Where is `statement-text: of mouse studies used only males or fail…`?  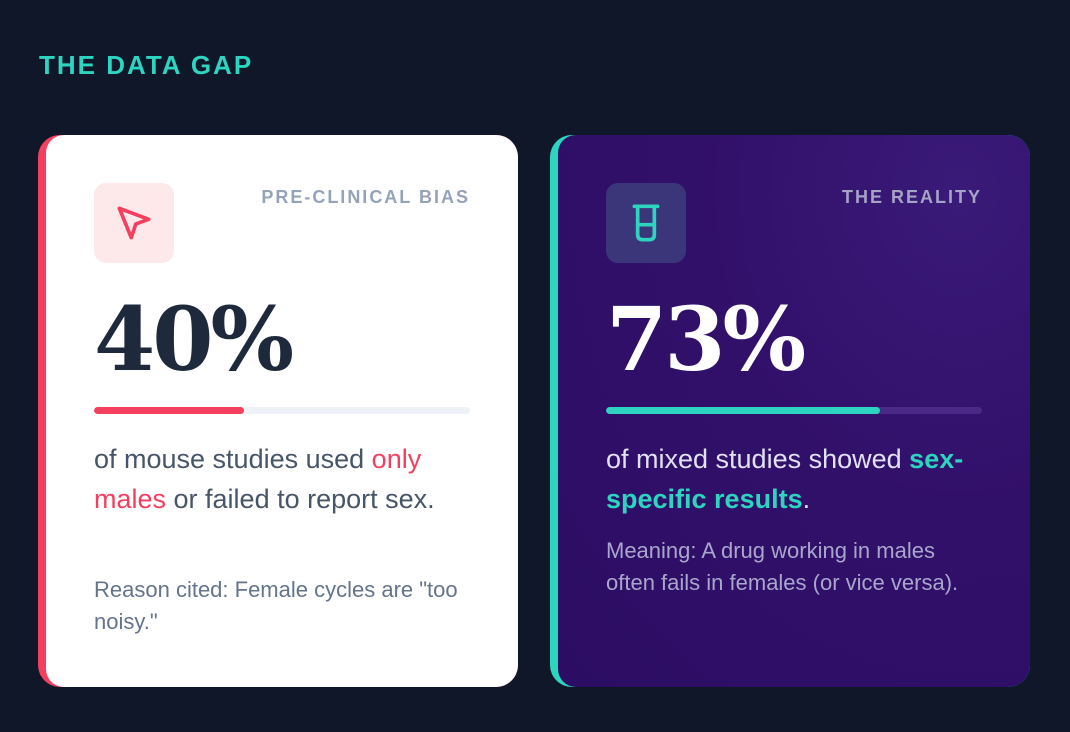
statement-text: of mouse studies used only males or fail… is located at coordinates (284, 479).